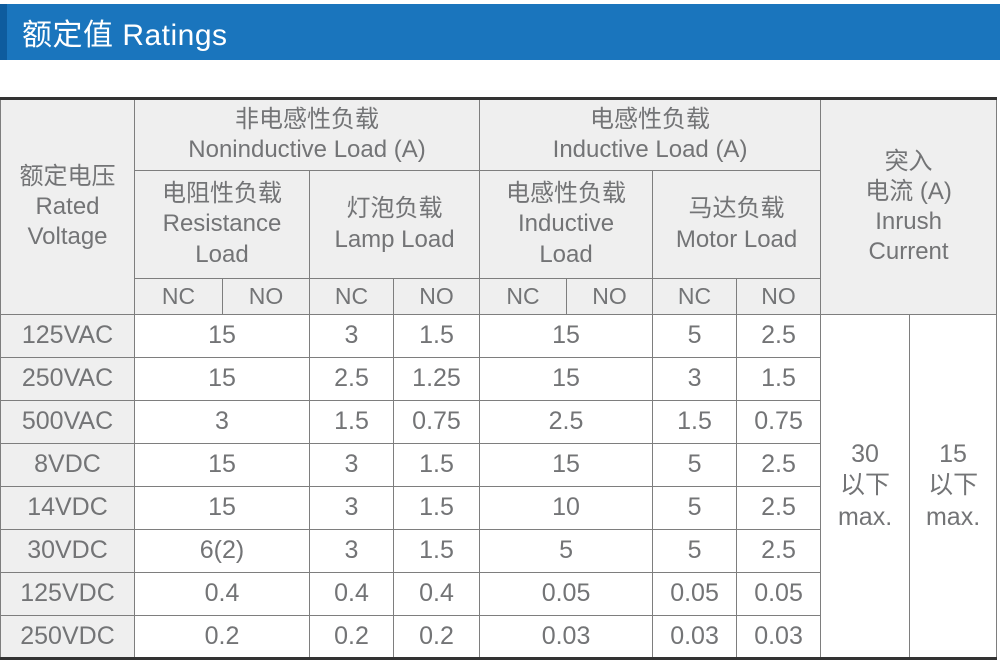 The image size is (1000, 665). What do you see at coordinates (394, 224) in the screenshot?
I see `lamp-load-header: 灯泡负载 Lamp Load` at bounding box center [394, 224].